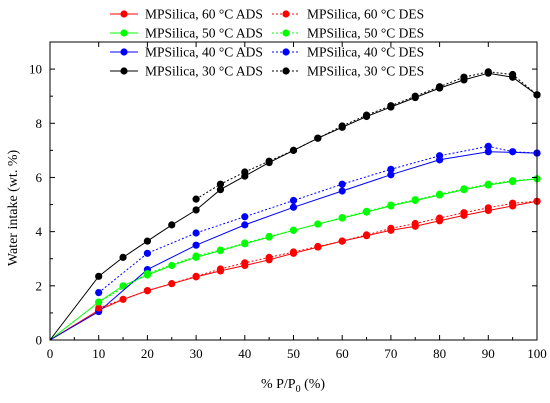 Image resolution: width=550 pixels, height=403 pixels. I want to click on x-axis-label-subscript: 0, so click(298, 389).